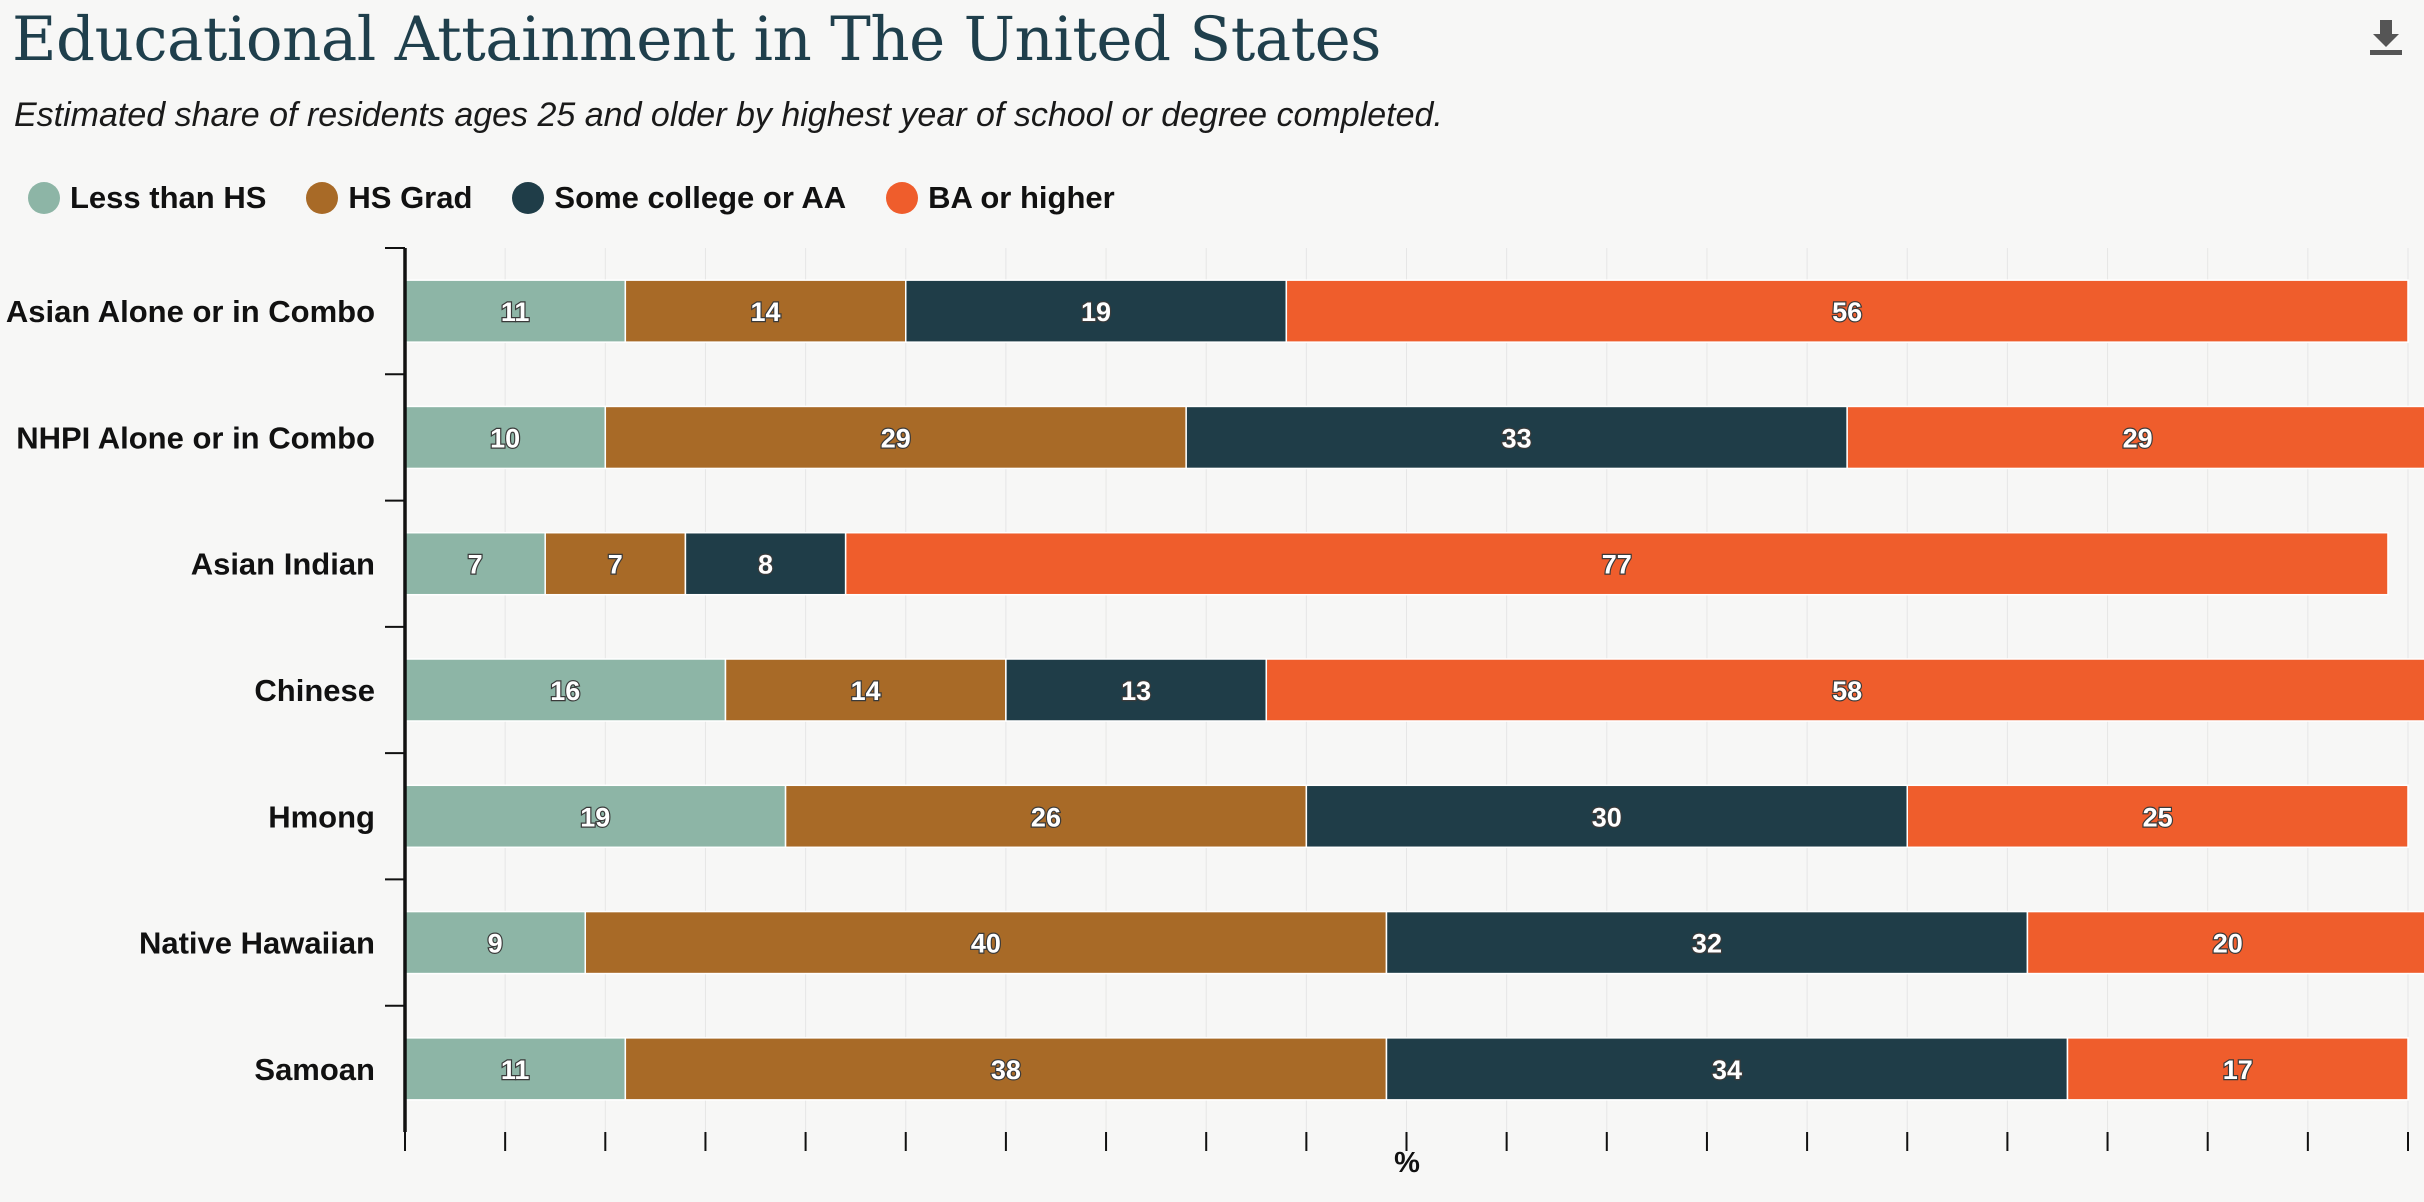  I want to click on data-label: 30, so click(1607, 817).